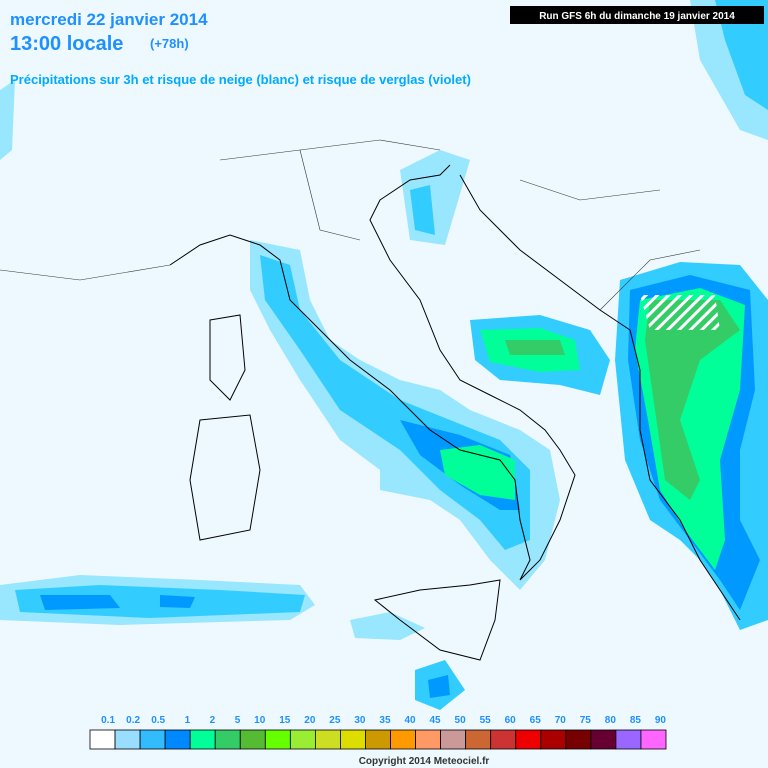 This screenshot has width=768, height=768. Describe the element at coordinates (213, 720) in the screenshot. I see `legend-label: 2` at that location.